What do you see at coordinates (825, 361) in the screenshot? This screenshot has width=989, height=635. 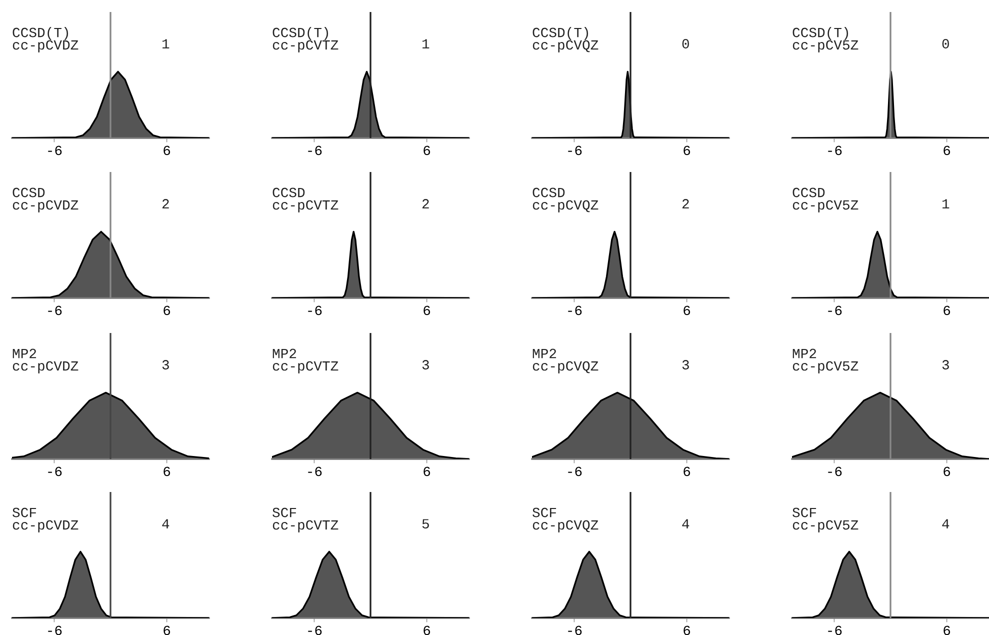 I see `text: MP2 cc-pCV5Z` at bounding box center [825, 361].